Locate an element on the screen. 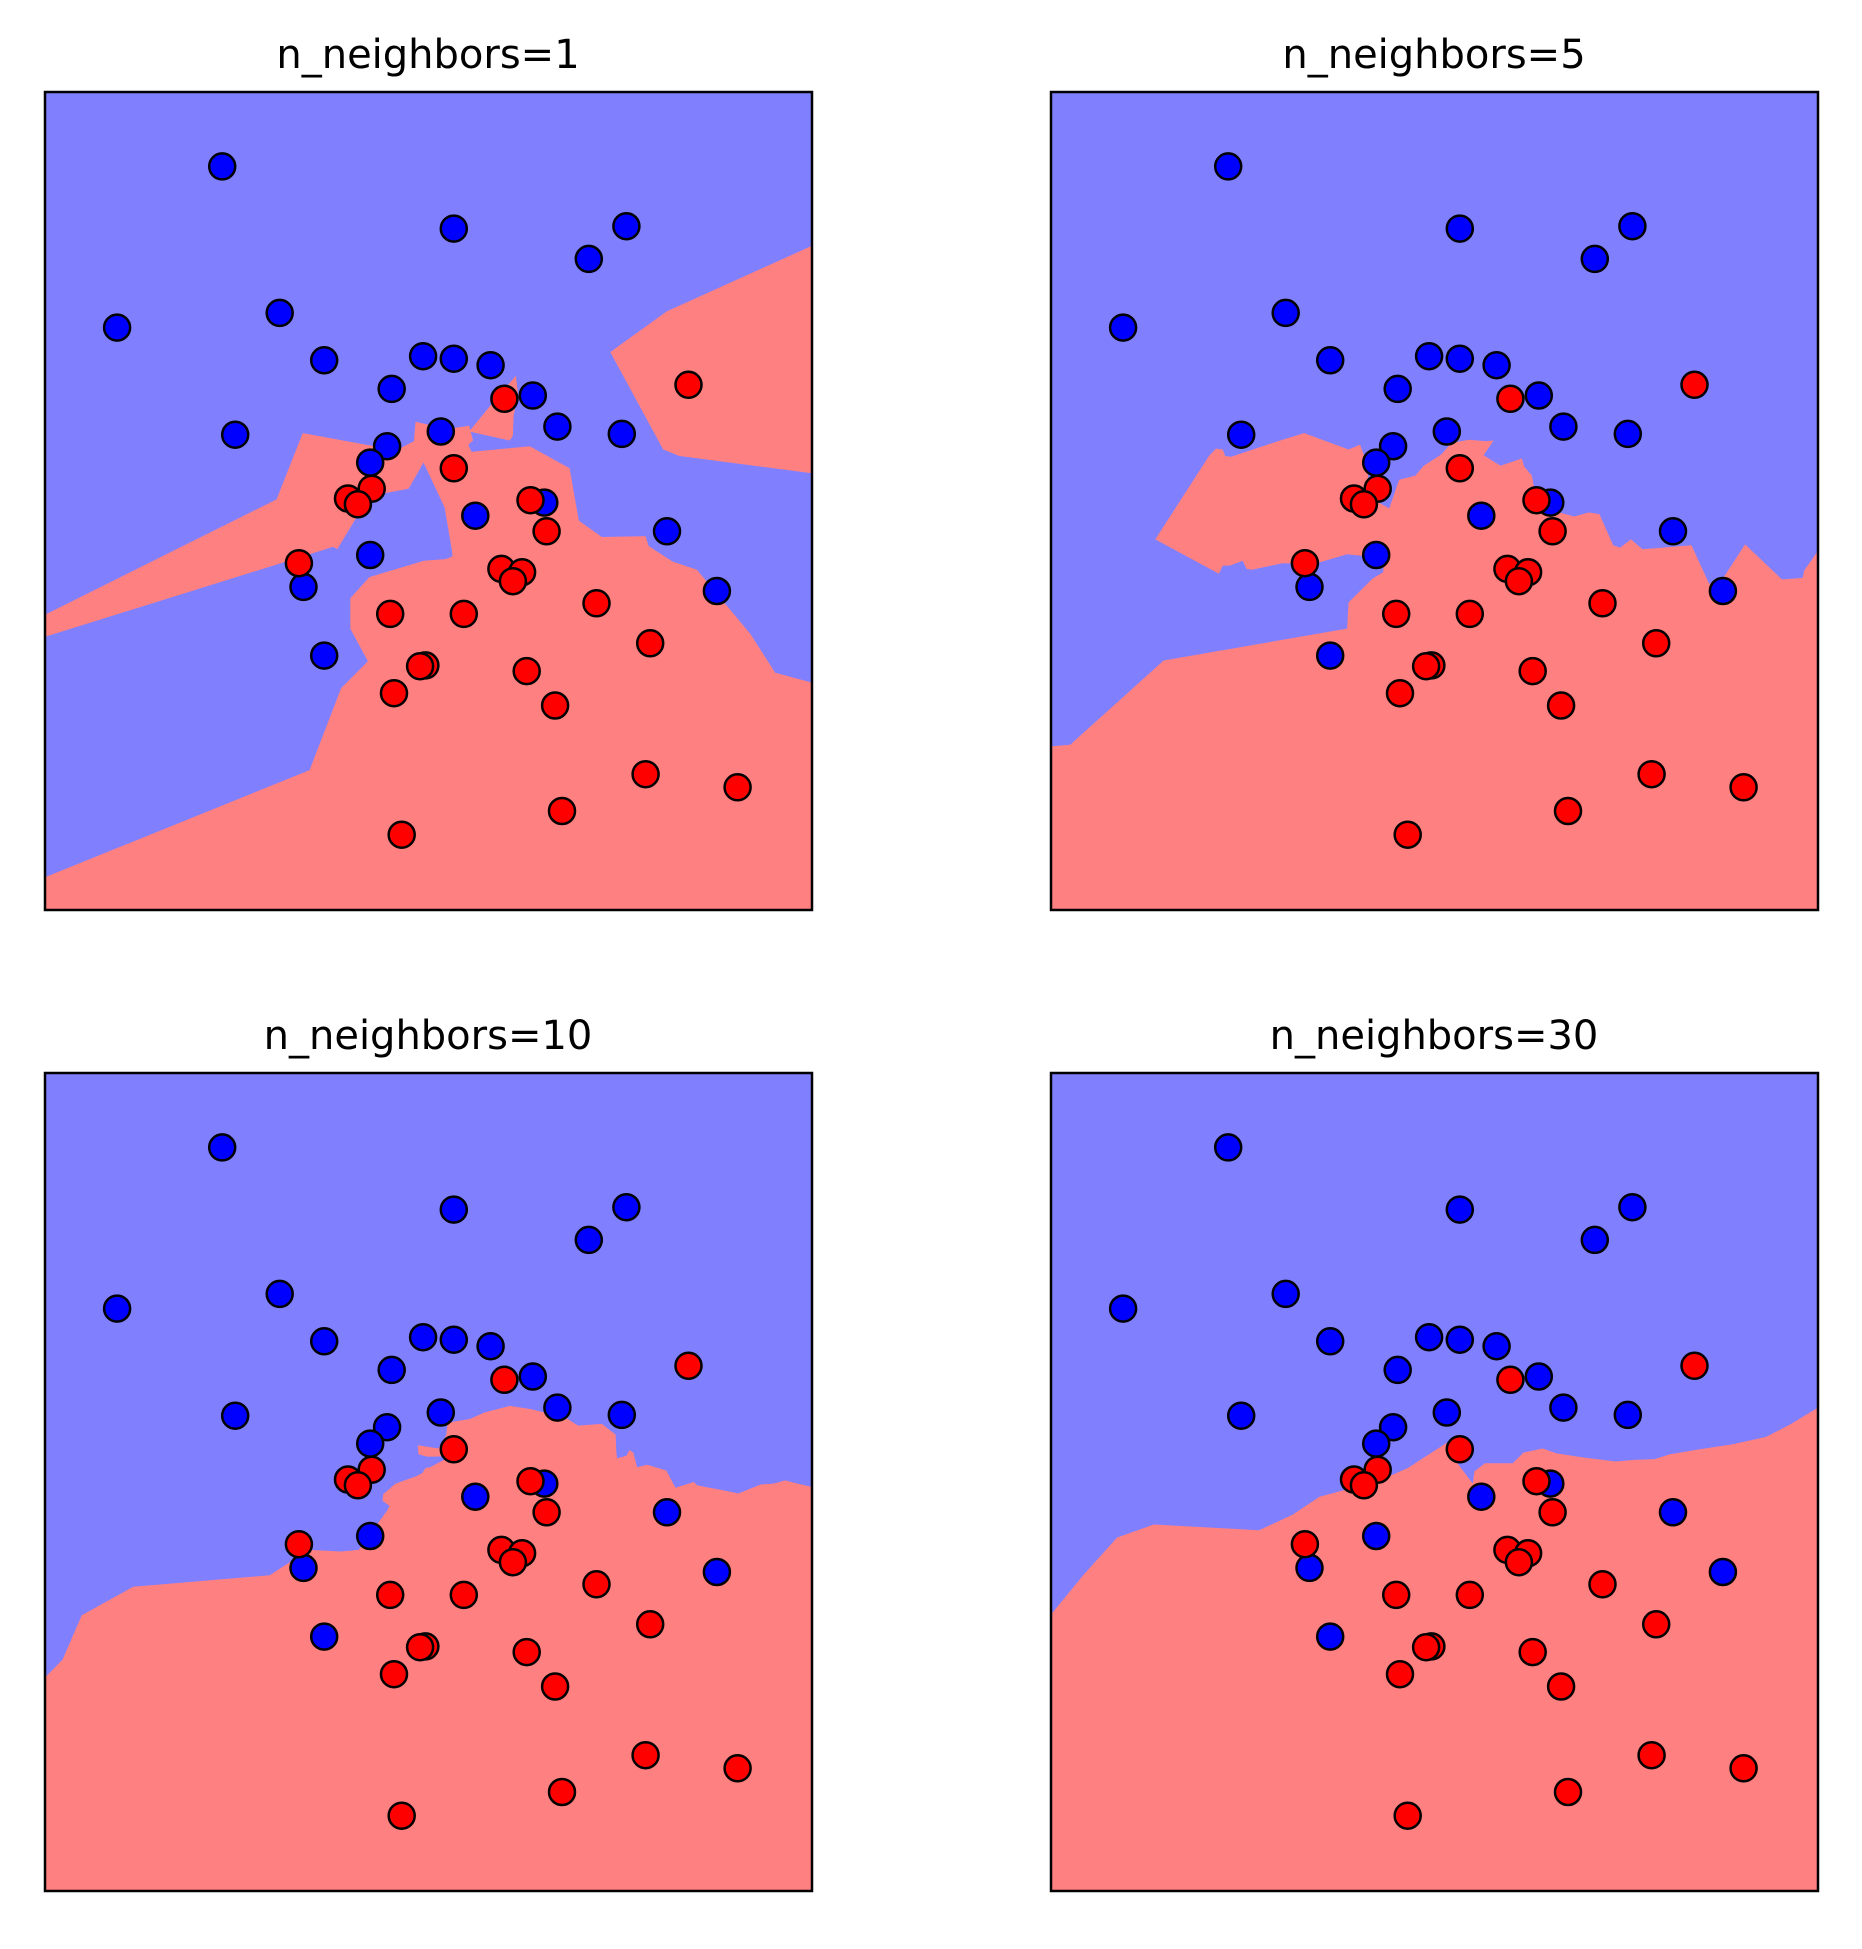 The width and height of the screenshot is (1862, 1949). subplot-title: n_neighbors=30 is located at coordinates (1434, 1036).